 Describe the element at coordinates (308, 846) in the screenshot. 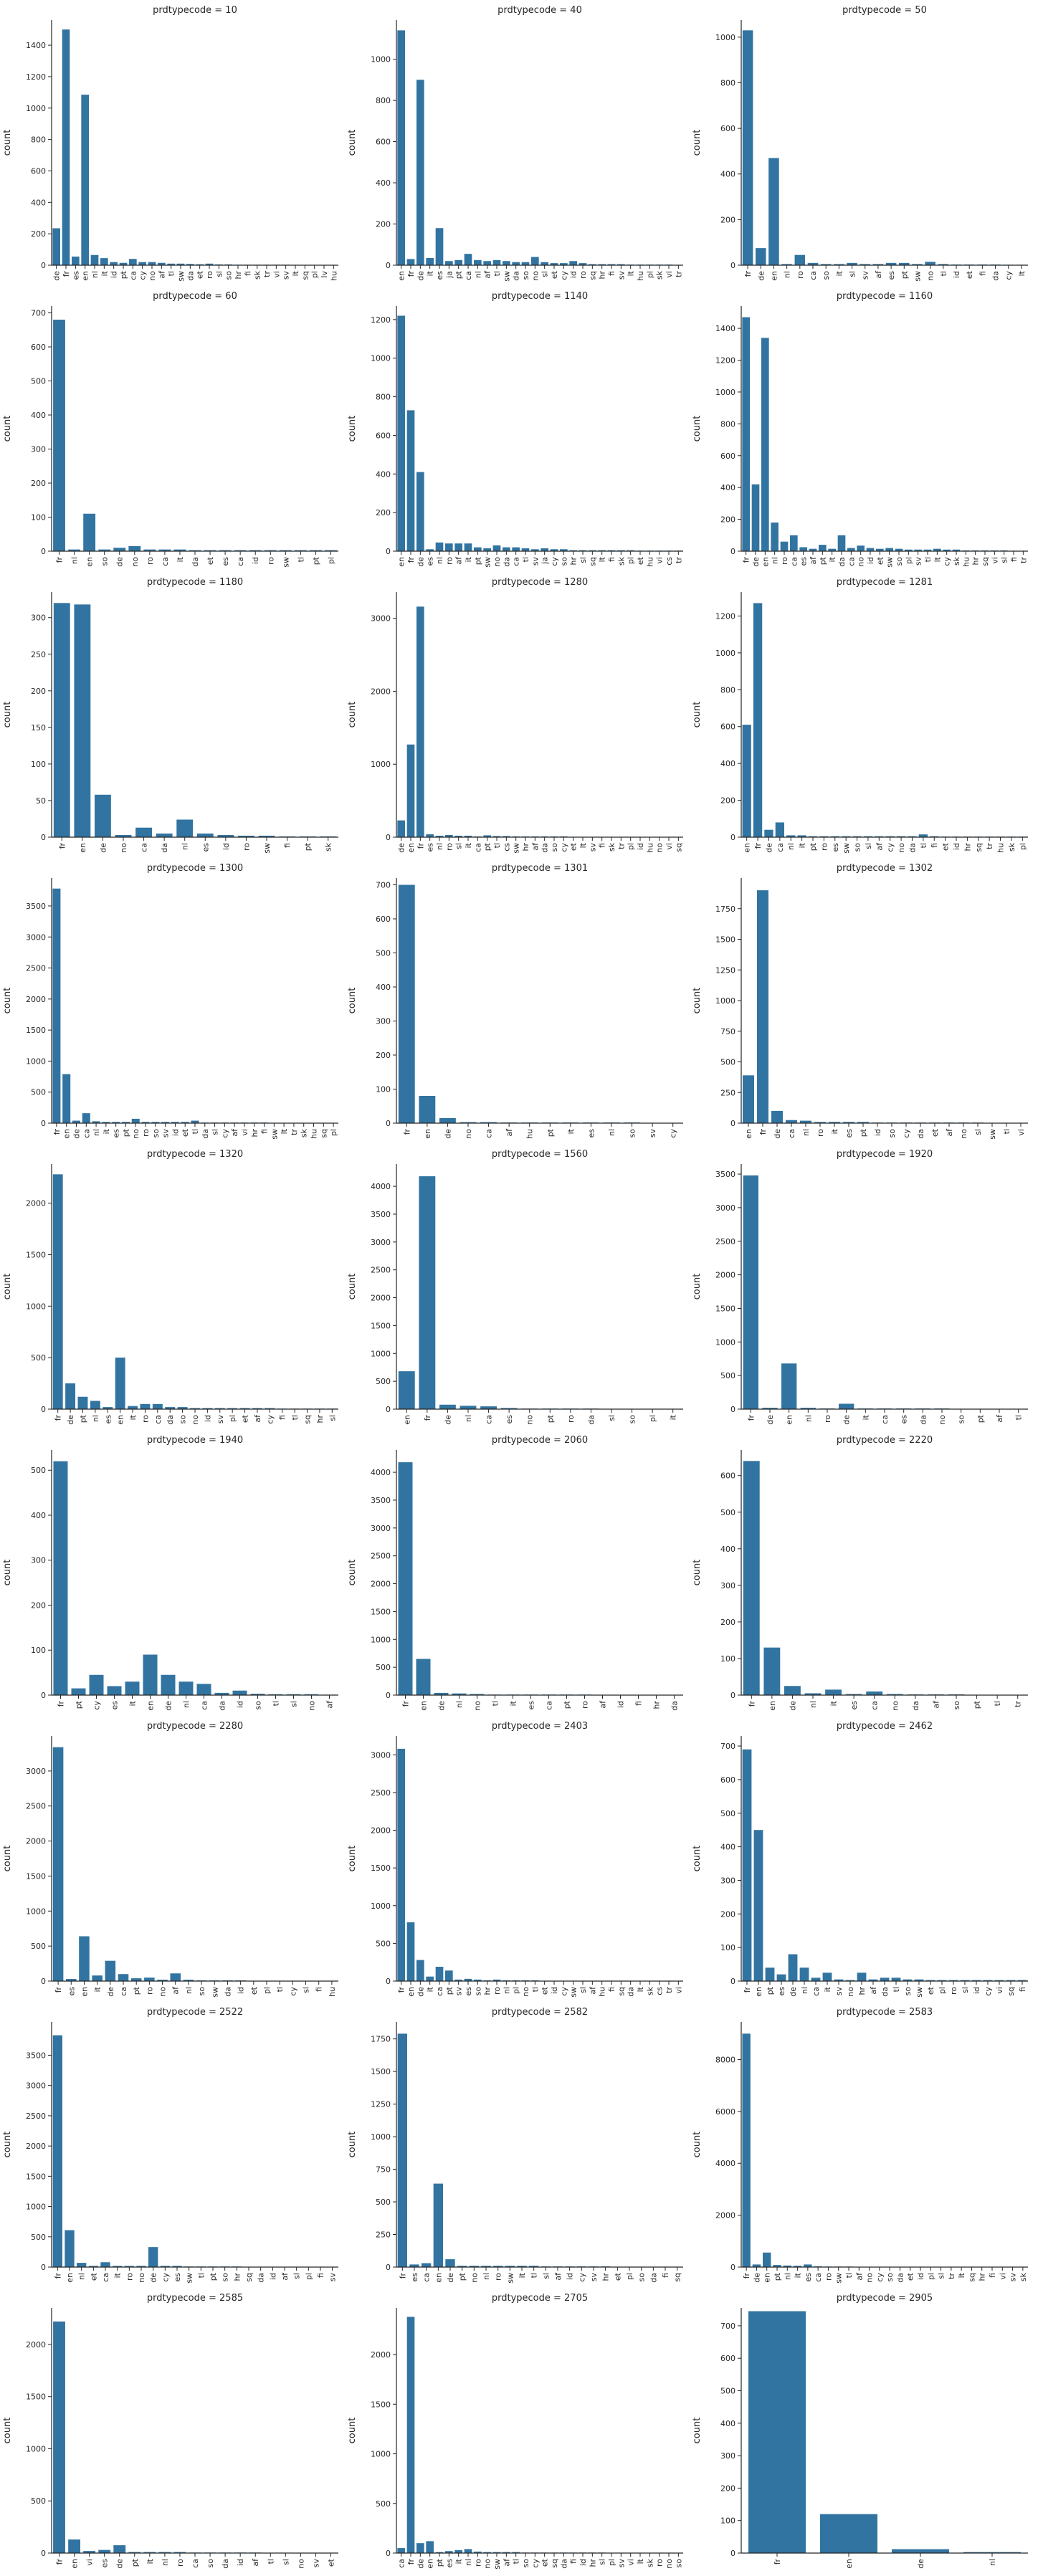

I see `x-tick-label: pt` at that location.